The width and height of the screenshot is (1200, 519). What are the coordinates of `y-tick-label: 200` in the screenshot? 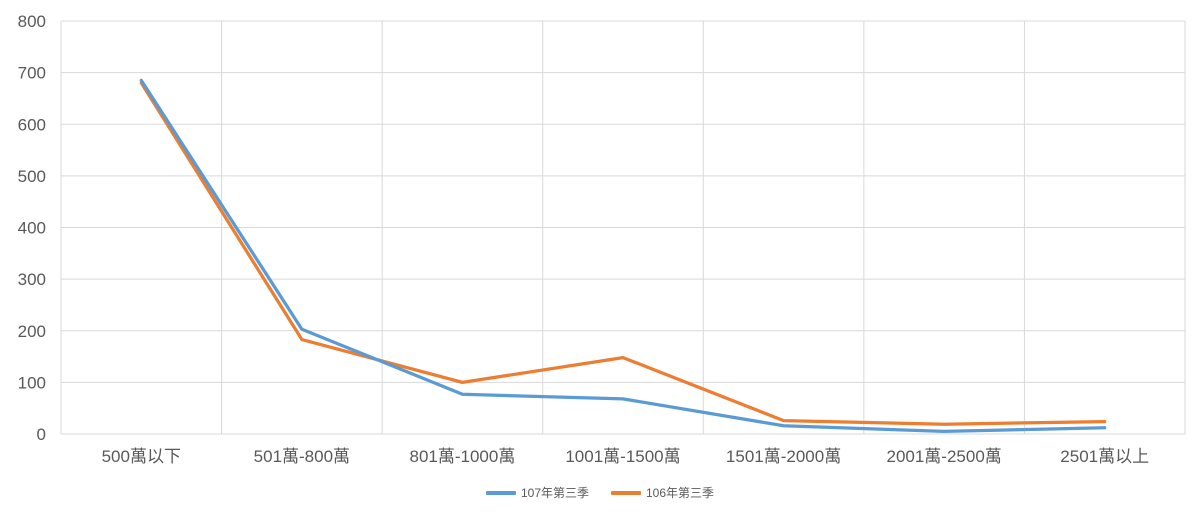 It's located at (32, 331).